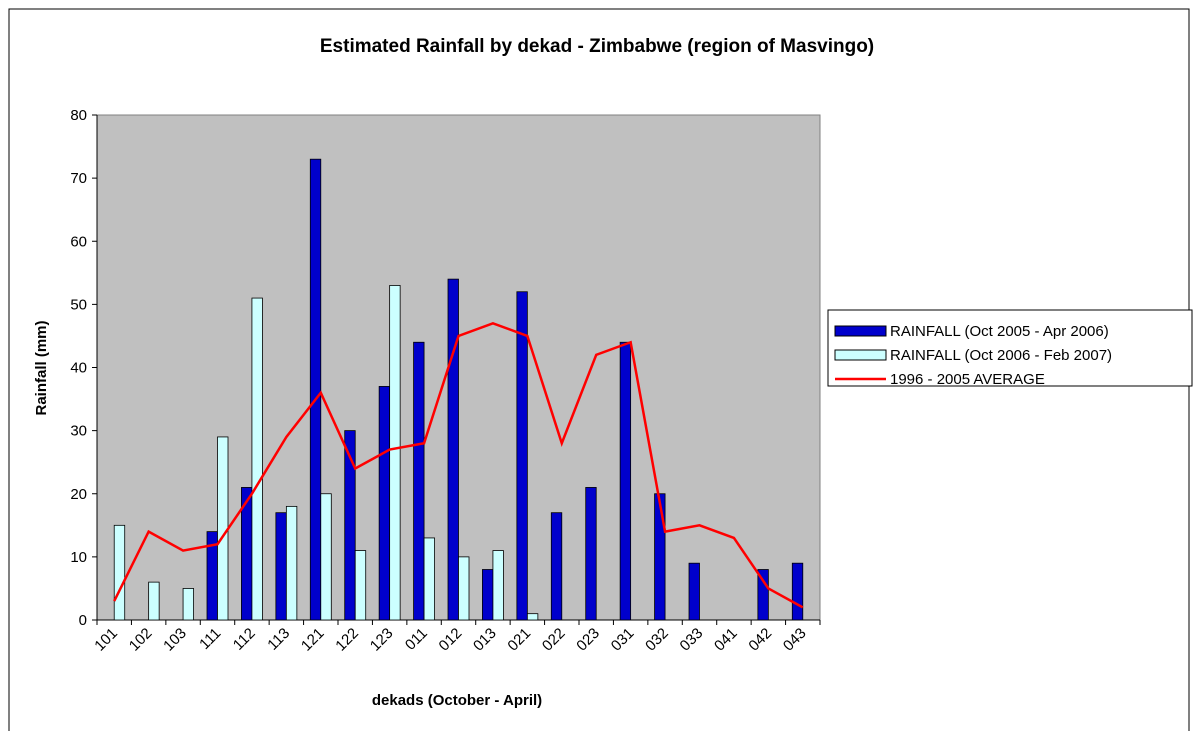 This screenshot has width=1194, height=736. Describe the element at coordinates (78, 494) in the screenshot. I see `y-tick-label: 20` at that location.